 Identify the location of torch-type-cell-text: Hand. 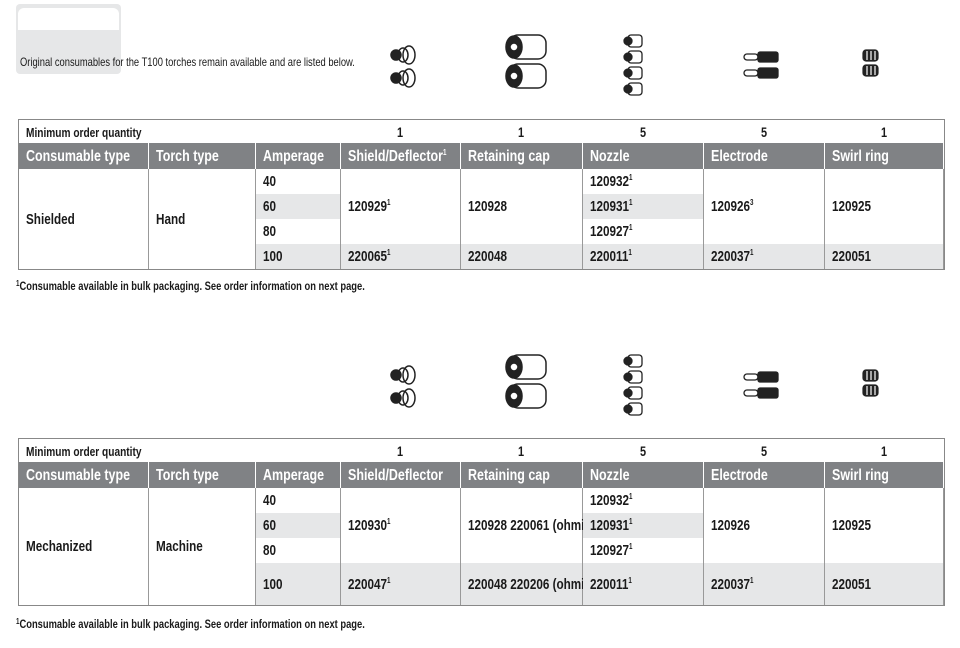
(171, 219).